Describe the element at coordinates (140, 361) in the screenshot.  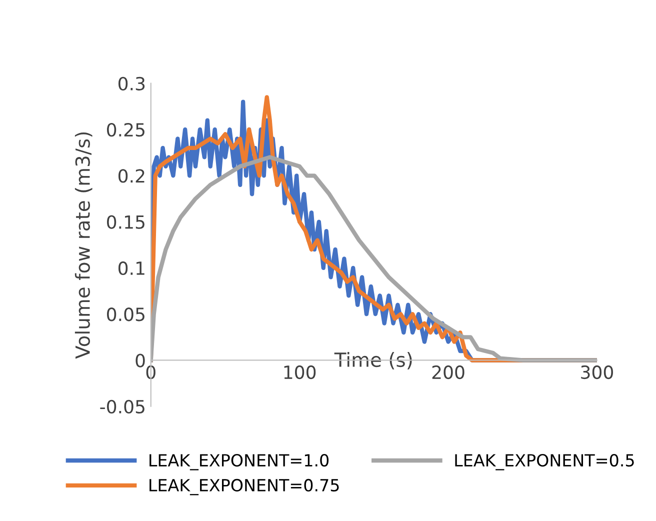
I see `y-tick-label: 0` at that location.